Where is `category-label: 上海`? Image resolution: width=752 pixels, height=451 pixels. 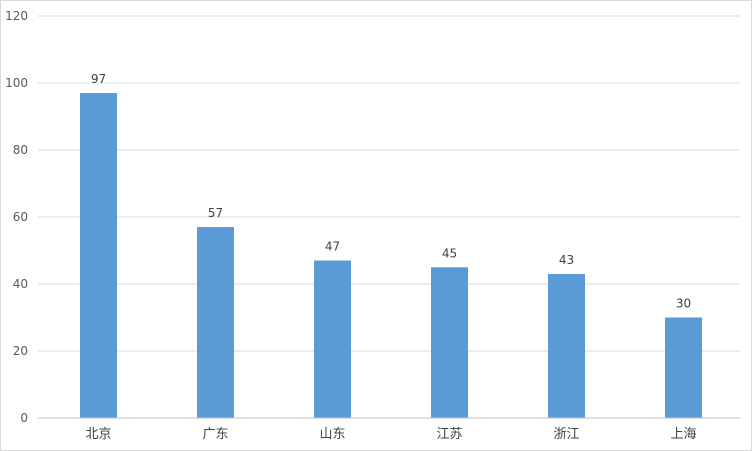
category-label: 上海 is located at coordinates (683, 434).